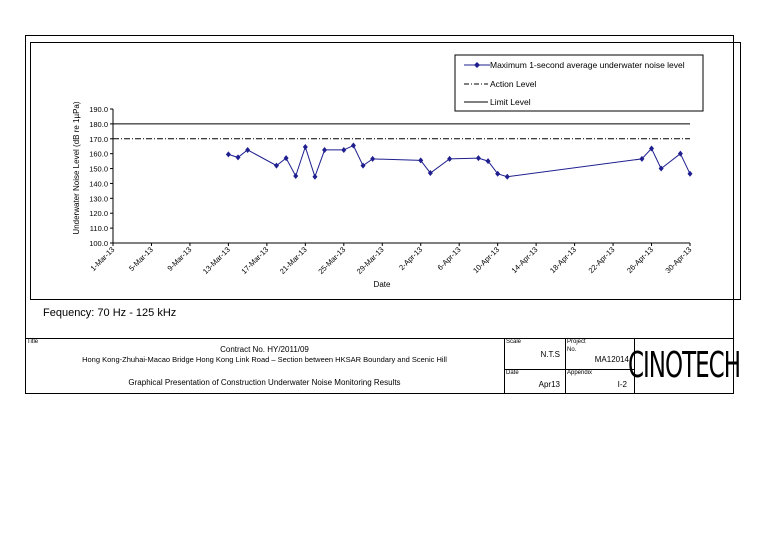 The image size is (761, 538). What do you see at coordinates (98, 169) in the screenshot?
I see `y-tick-label: 150.0` at bounding box center [98, 169].